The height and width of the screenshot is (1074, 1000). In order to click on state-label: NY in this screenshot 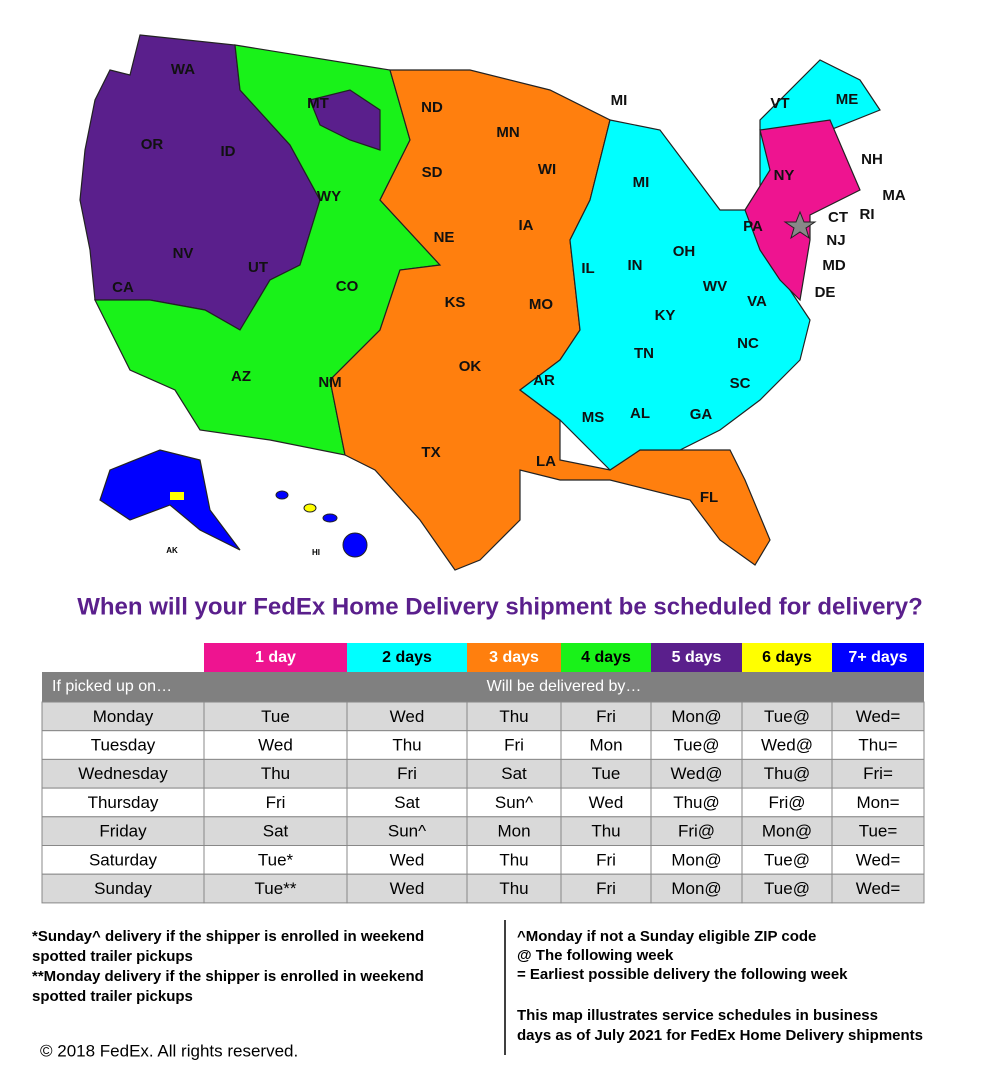, I will do `click(784, 175)`.